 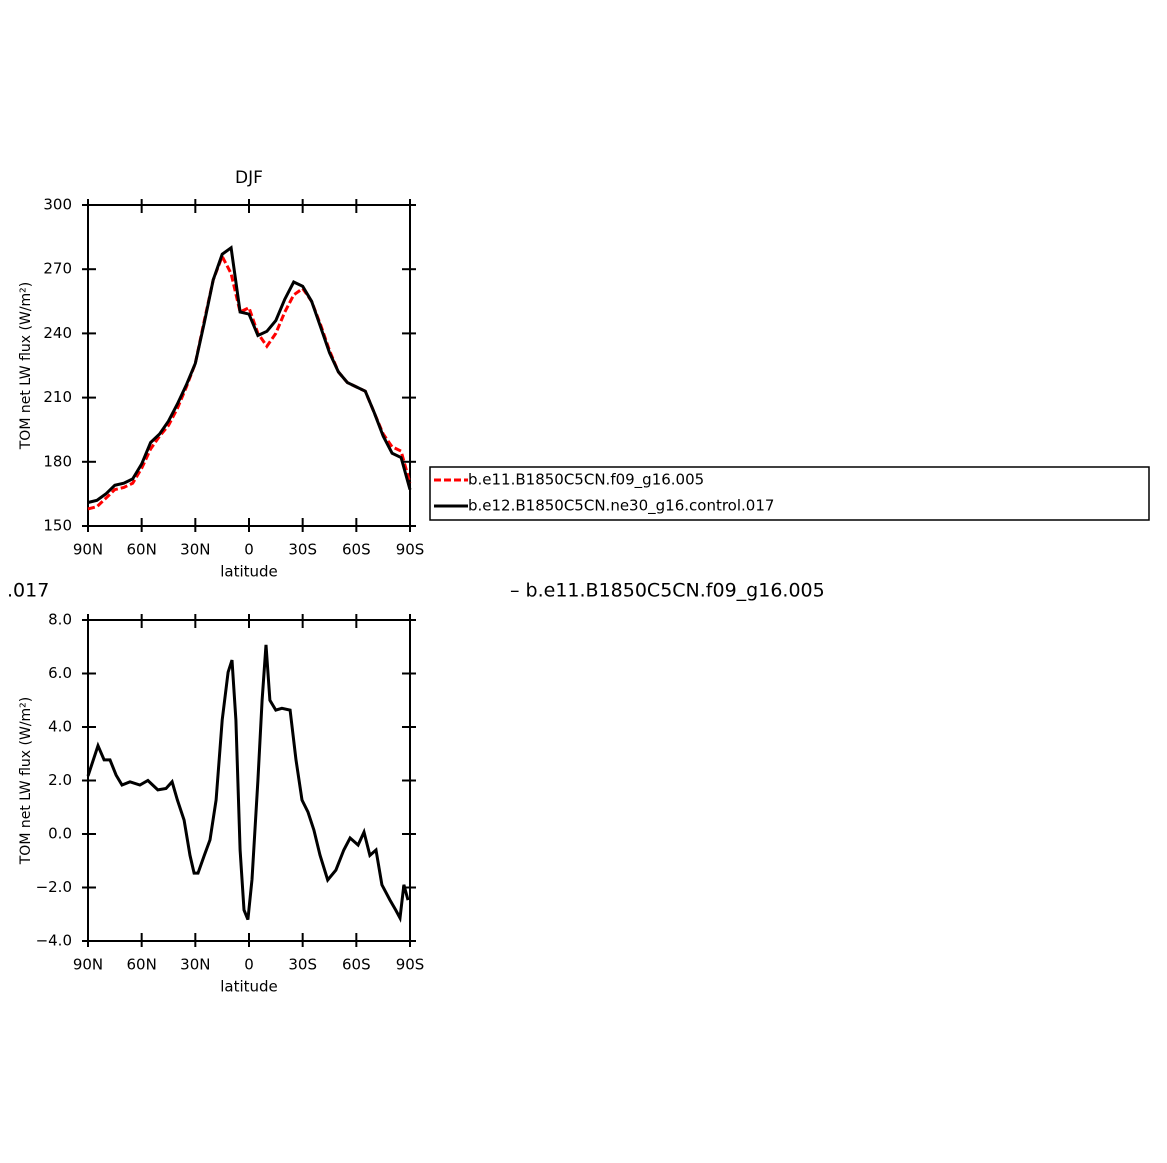 What do you see at coordinates (789, 493) in the screenshot?
I see `legend-box` at bounding box center [789, 493].